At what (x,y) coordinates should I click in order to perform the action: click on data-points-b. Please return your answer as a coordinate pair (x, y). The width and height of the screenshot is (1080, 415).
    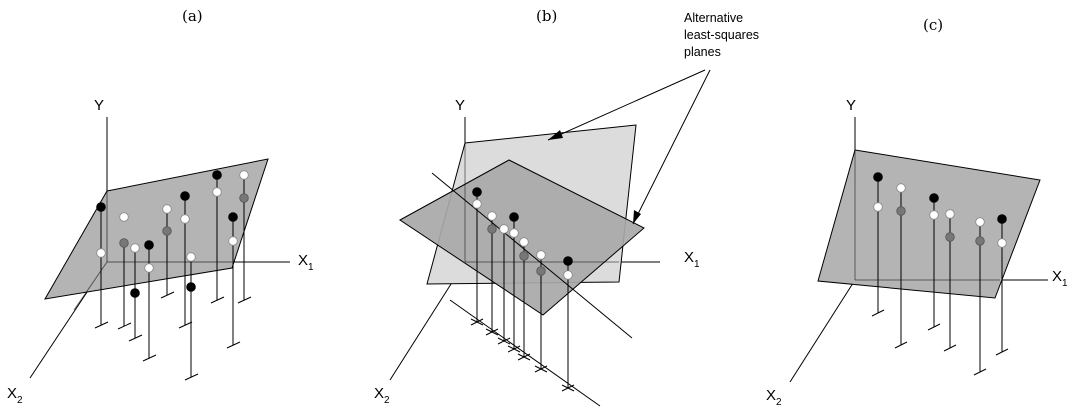
    Looking at the image, I should click on (522, 233).